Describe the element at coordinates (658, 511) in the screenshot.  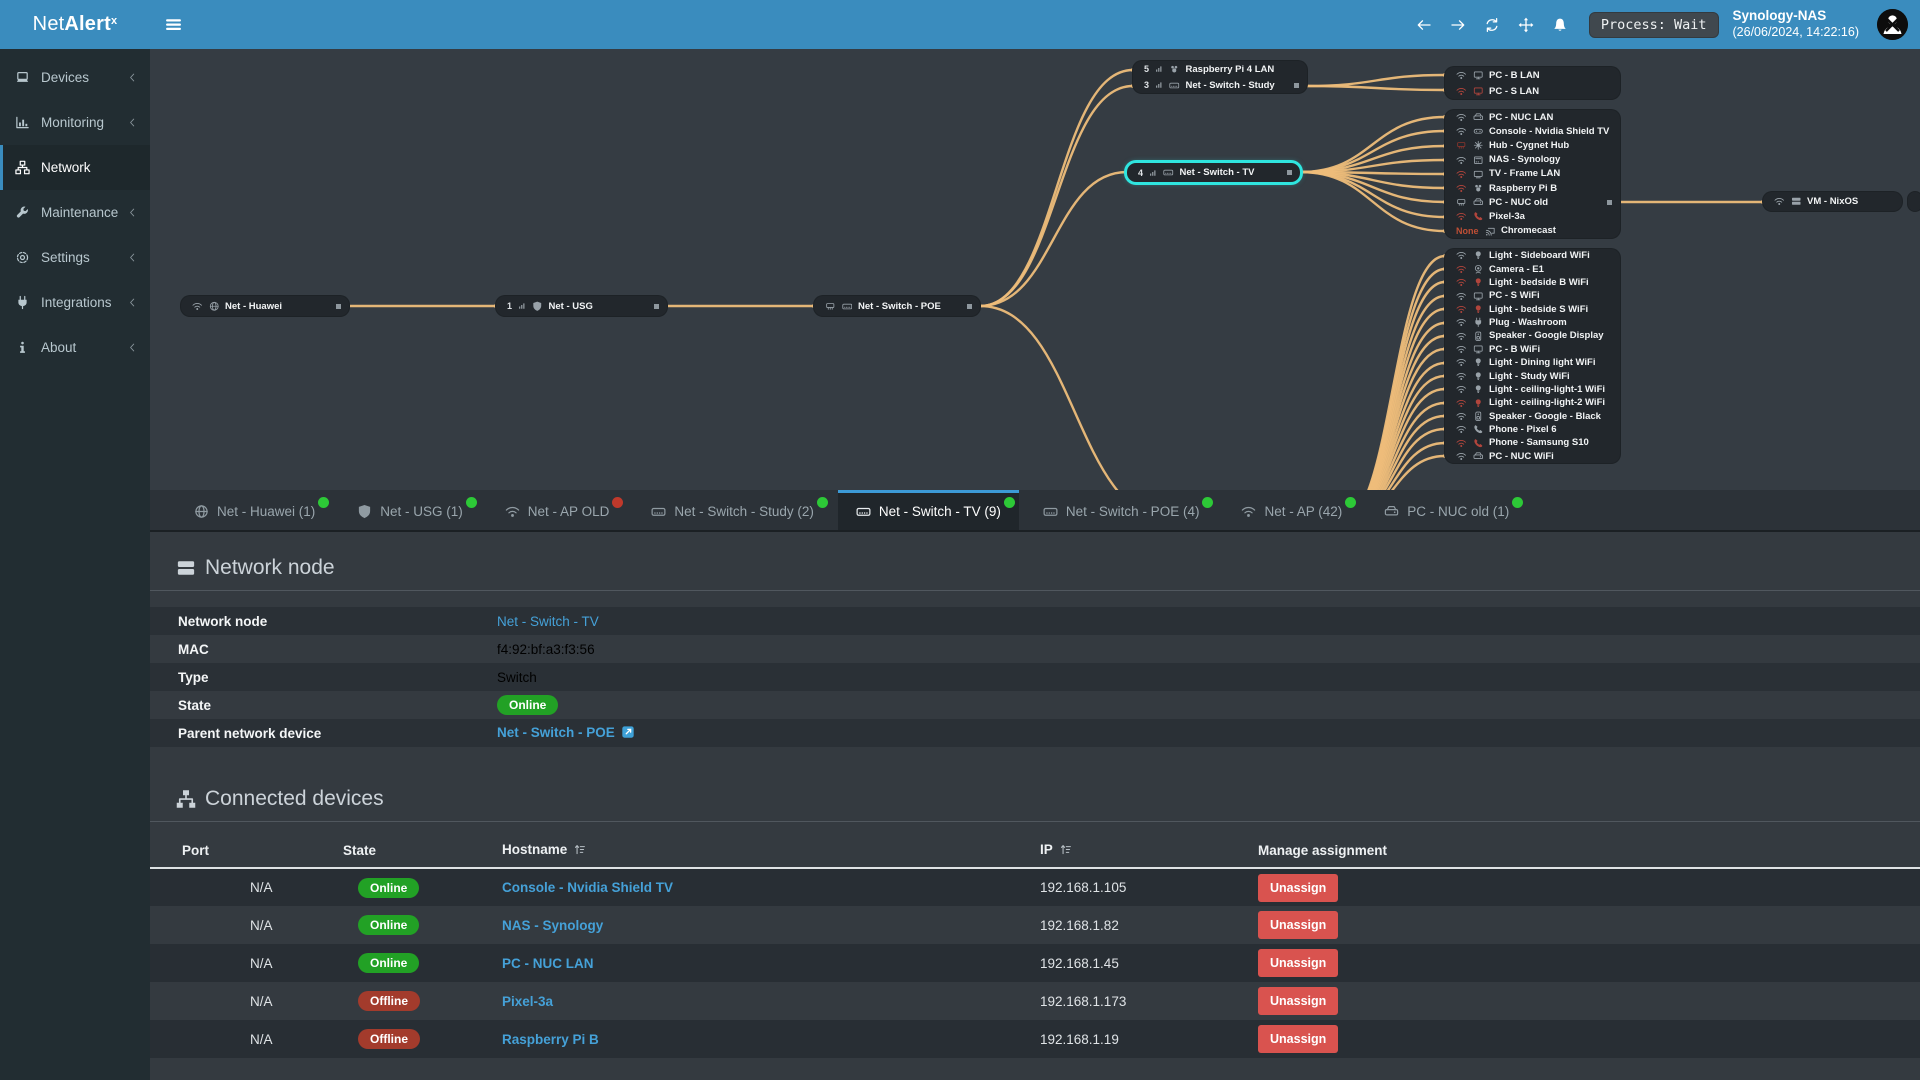
I see `switch-icon` at that location.